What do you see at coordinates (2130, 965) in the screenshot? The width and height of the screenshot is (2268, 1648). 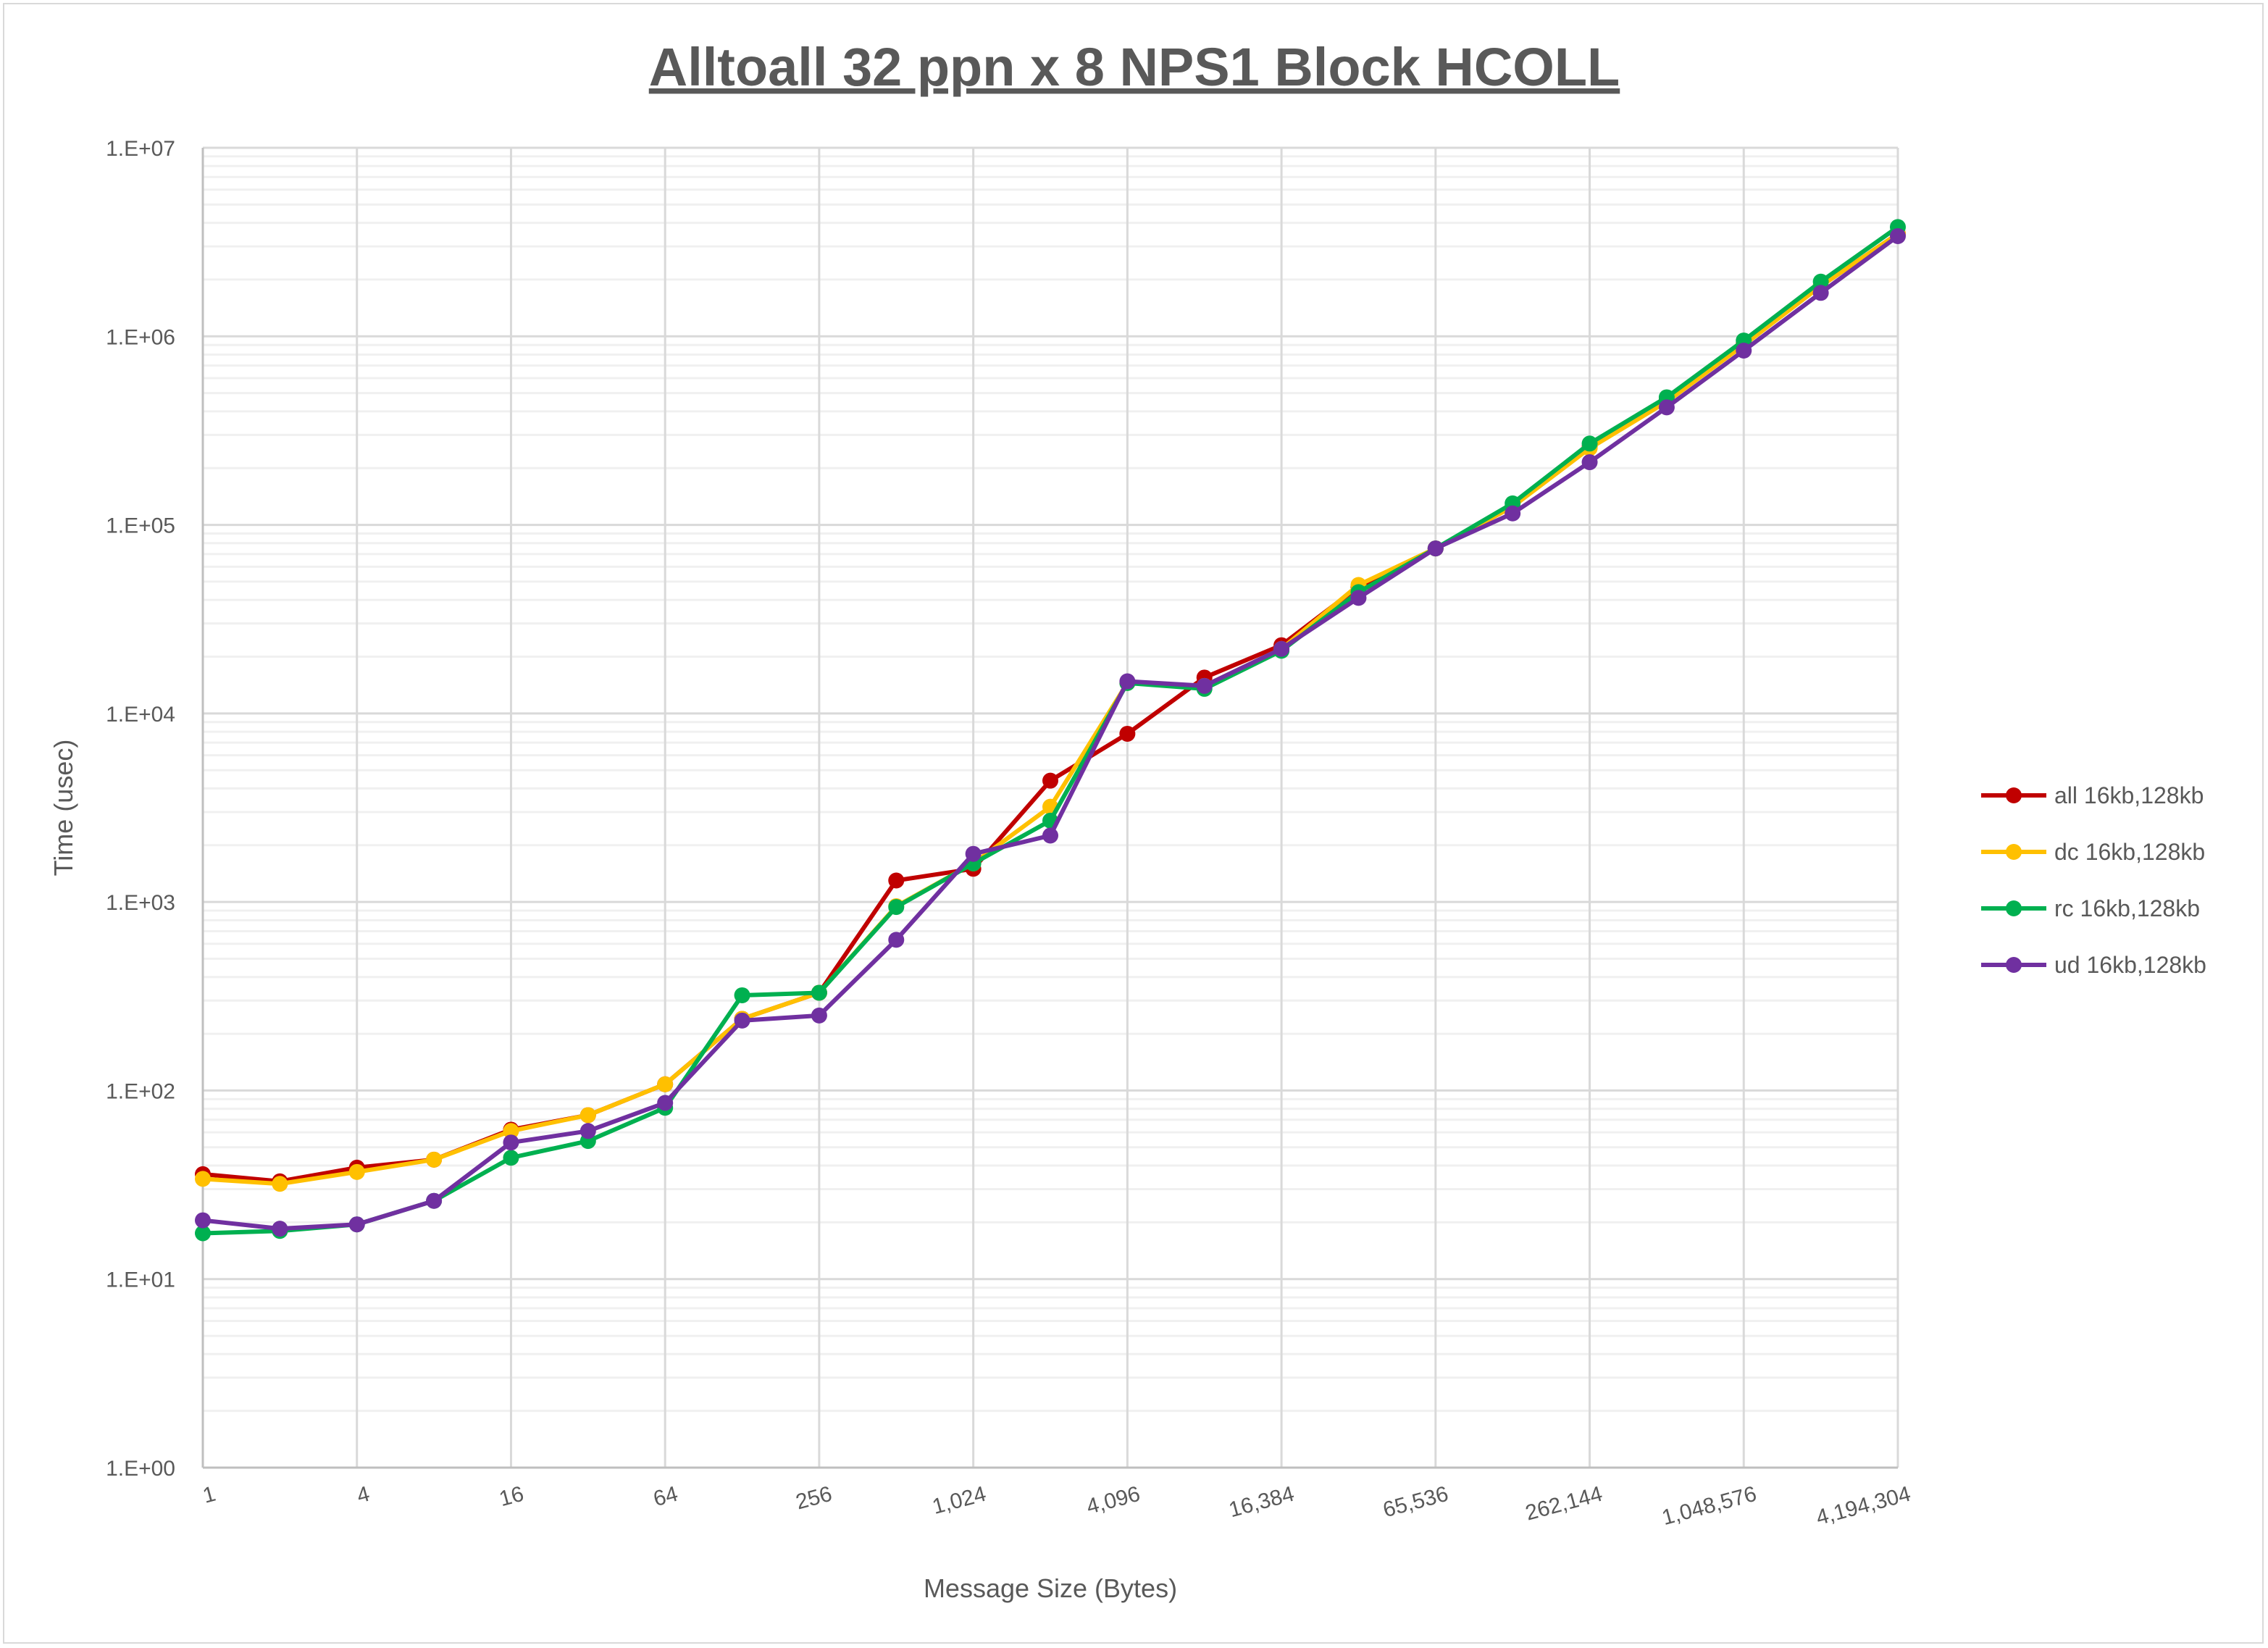 I see `legend-label: ud 16kb,128kb` at bounding box center [2130, 965].